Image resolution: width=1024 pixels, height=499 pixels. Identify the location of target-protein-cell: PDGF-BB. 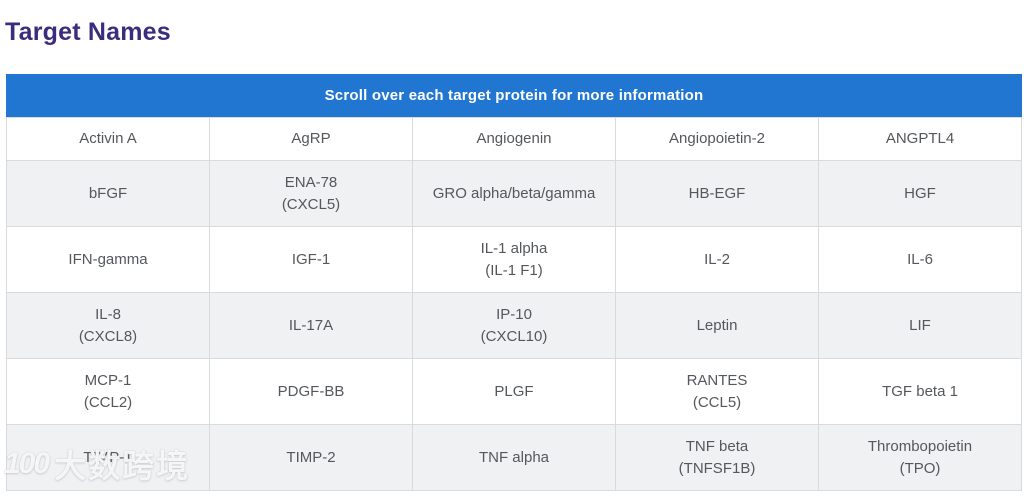
(311, 391).